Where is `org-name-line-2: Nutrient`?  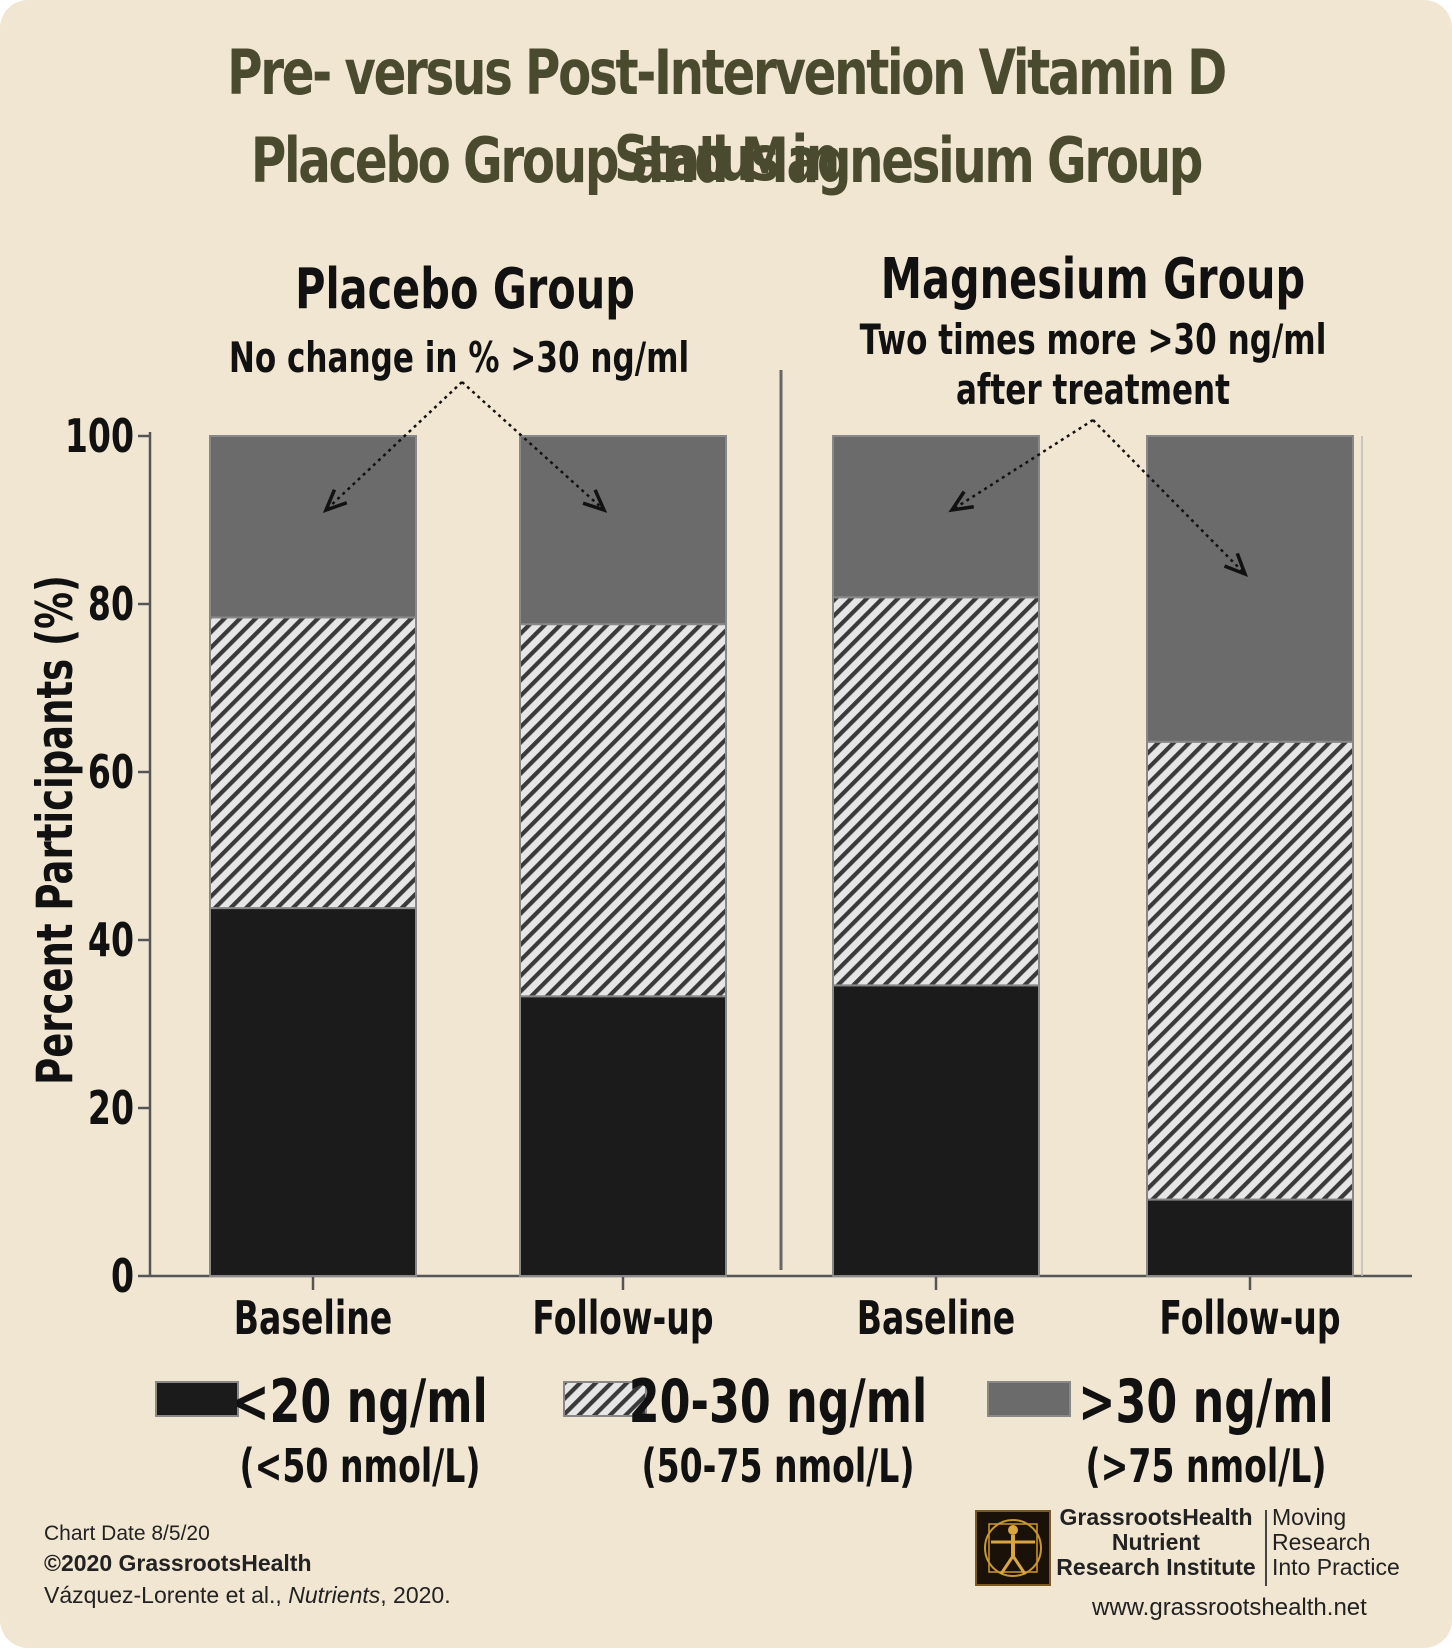
org-name-line-2: Nutrient is located at coordinates (1156, 1542).